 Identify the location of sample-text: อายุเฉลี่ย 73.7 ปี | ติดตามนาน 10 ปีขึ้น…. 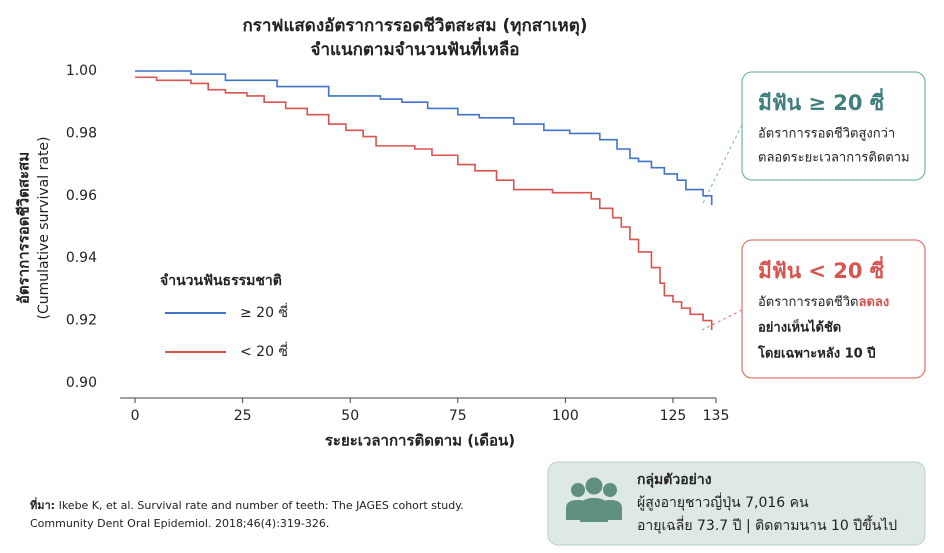
(767, 524).